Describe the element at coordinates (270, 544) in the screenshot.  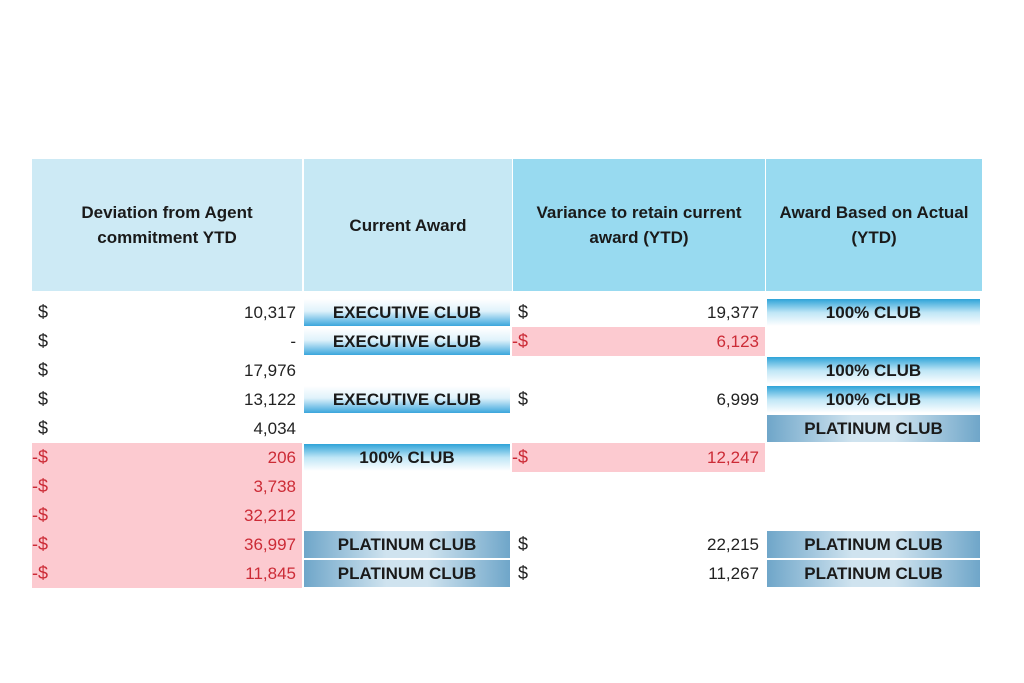
I see `deviation-value: 36,997` at that location.